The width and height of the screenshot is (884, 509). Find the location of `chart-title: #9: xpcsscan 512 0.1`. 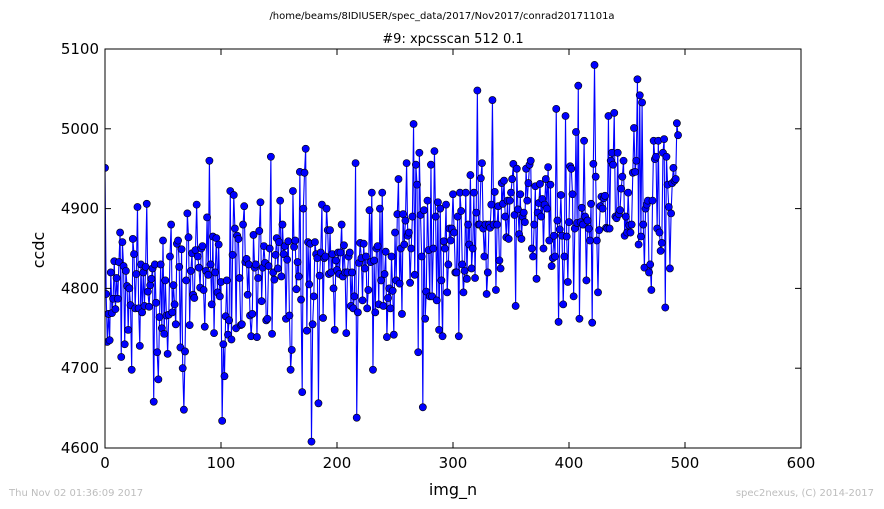

chart-title: #9: xpcsscan 512 0.1 is located at coordinates (452, 39).